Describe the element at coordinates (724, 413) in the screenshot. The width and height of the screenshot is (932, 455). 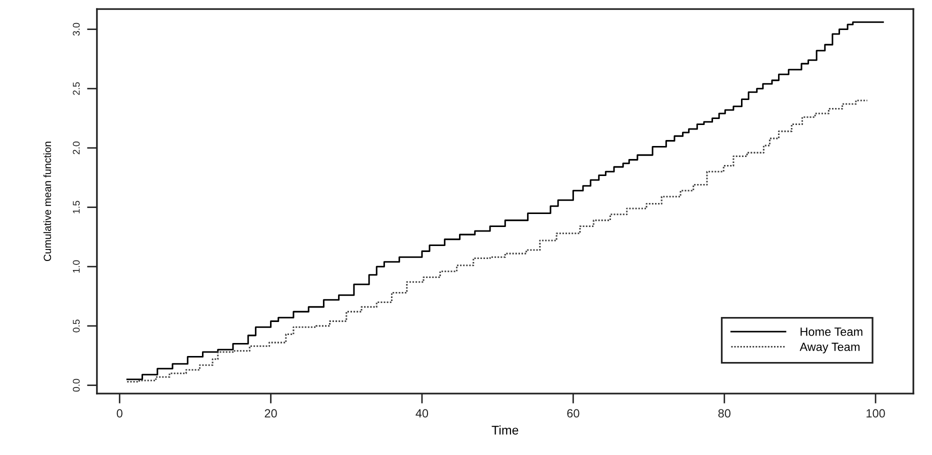
I see `x-tick-label: 80` at that location.